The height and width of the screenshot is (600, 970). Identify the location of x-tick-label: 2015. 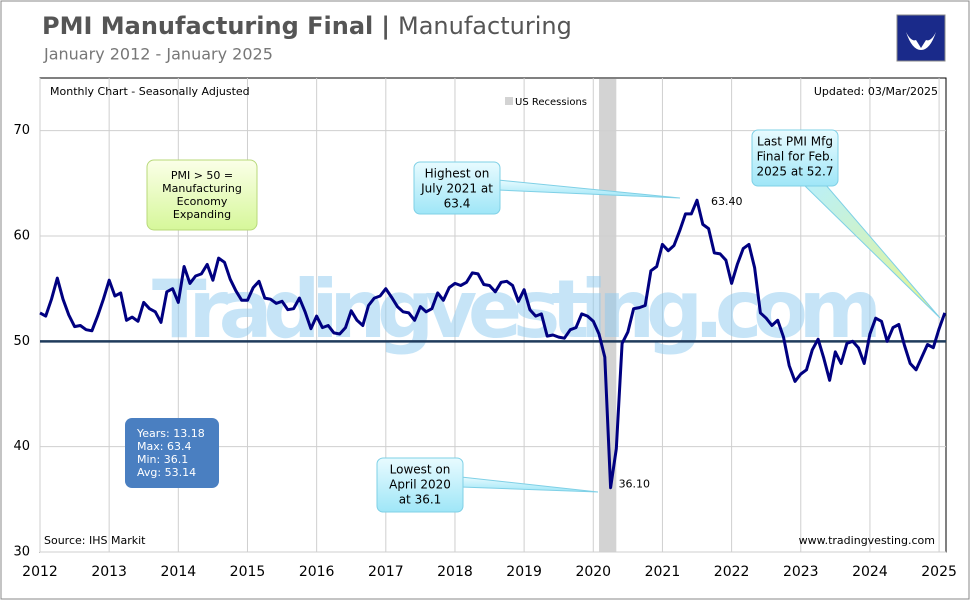
(248, 572).